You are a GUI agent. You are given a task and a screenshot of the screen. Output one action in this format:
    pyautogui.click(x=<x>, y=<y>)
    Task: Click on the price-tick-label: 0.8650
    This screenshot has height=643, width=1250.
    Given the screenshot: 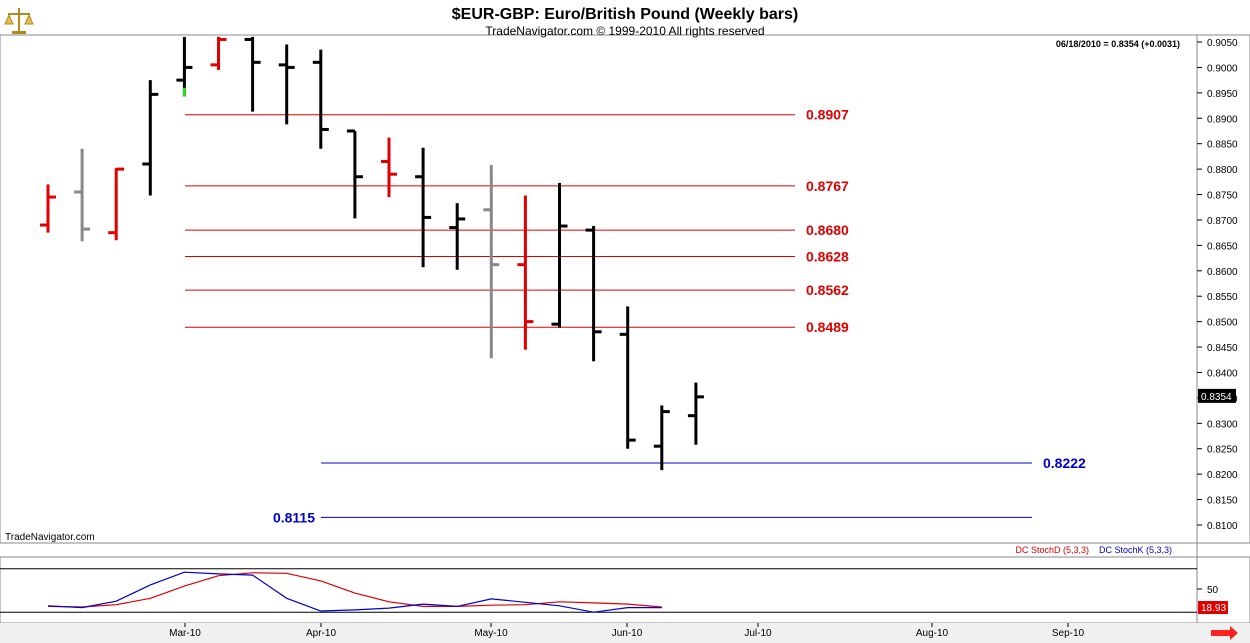 What is the action you would take?
    pyautogui.click(x=1222, y=246)
    